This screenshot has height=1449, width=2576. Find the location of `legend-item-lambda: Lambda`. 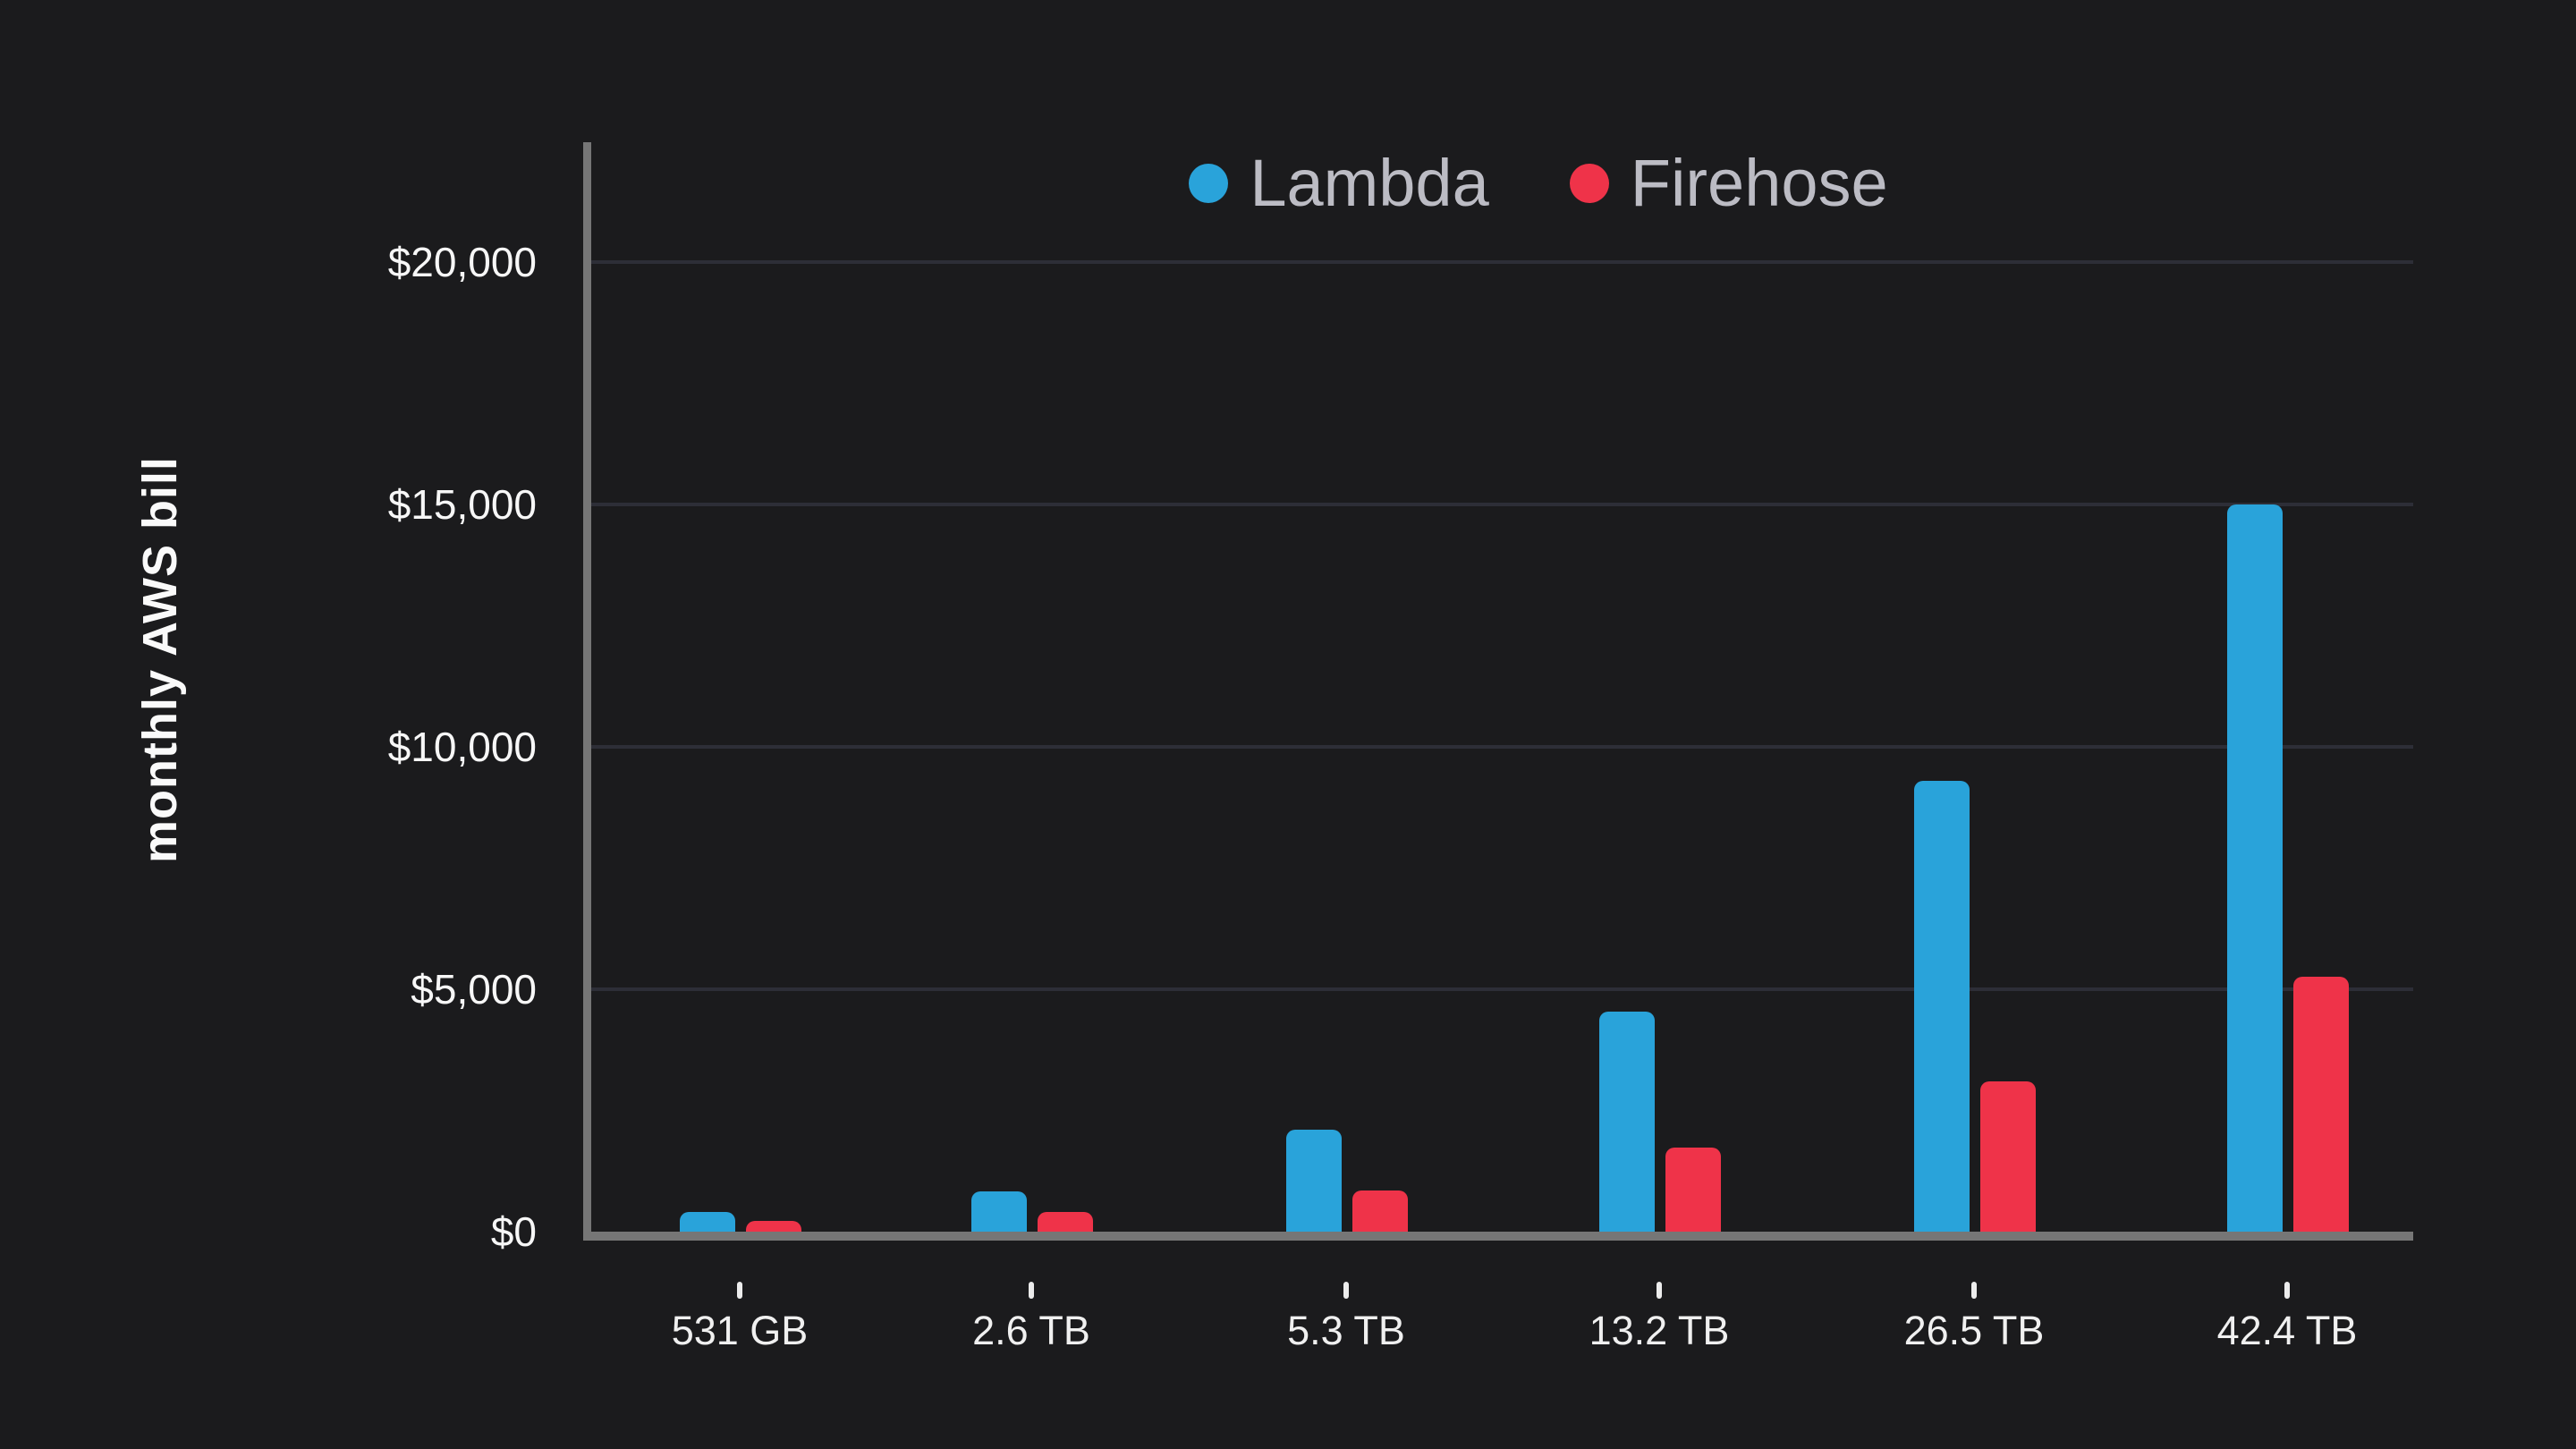

legend-item-lambda: Lambda is located at coordinates (1339, 183).